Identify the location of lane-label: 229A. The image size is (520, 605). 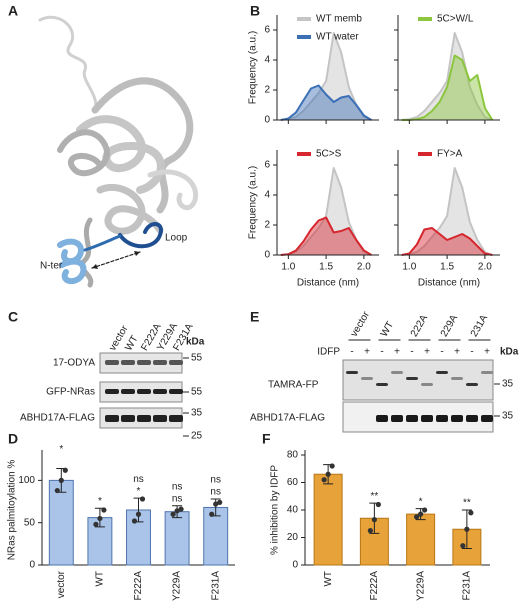
(449, 326).